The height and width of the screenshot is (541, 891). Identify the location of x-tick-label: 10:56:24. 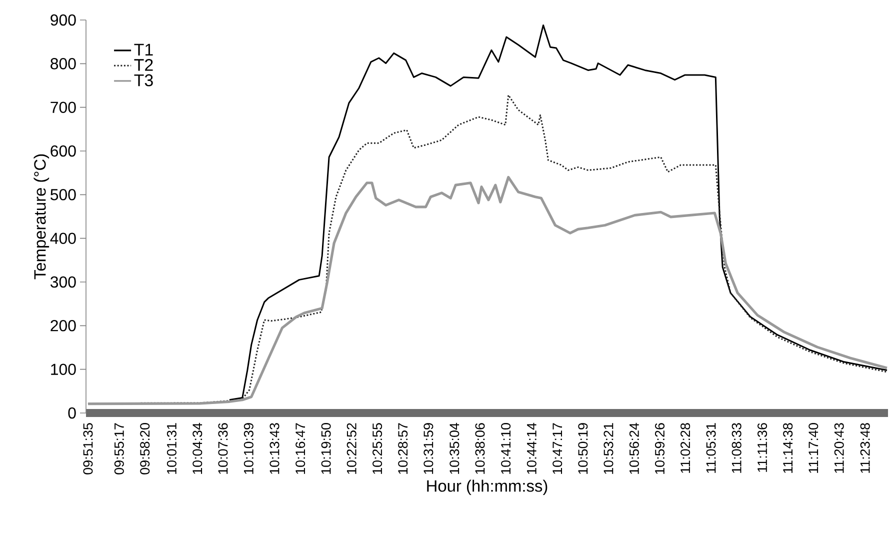
(634, 448).